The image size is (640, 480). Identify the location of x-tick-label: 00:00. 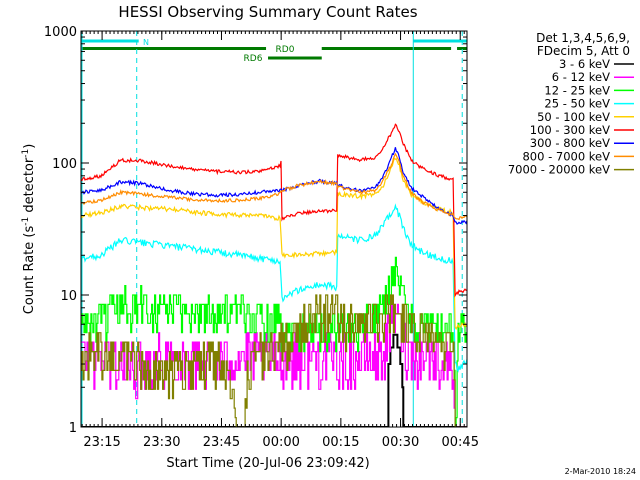
(280, 442).